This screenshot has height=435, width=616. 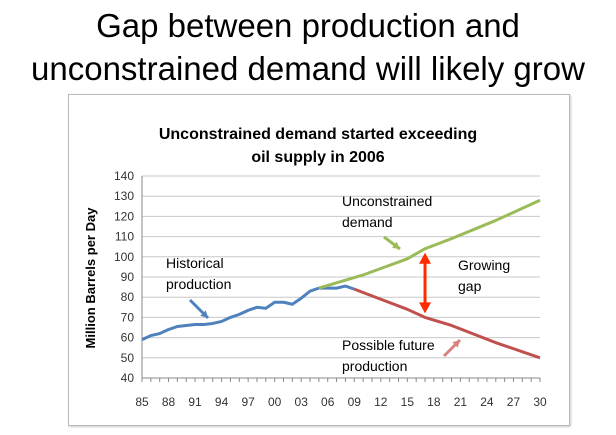 What do you see at coordinates (128, 297) in the screenshot?
I see `y-tick-label: 80` at bounding box center [128, 297].